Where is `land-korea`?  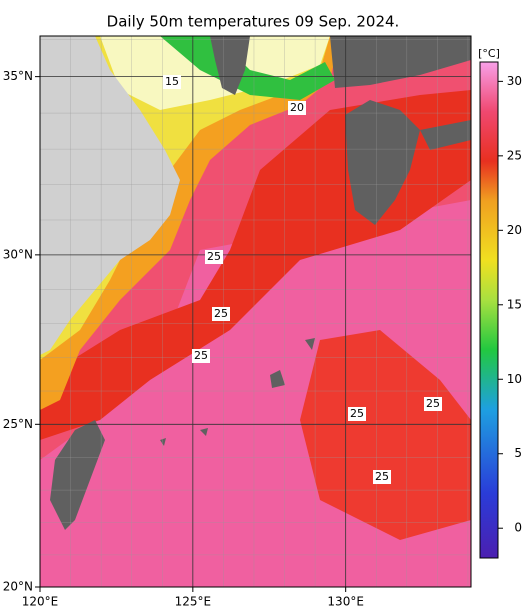 land-korea is located at coordinates (230, 65).